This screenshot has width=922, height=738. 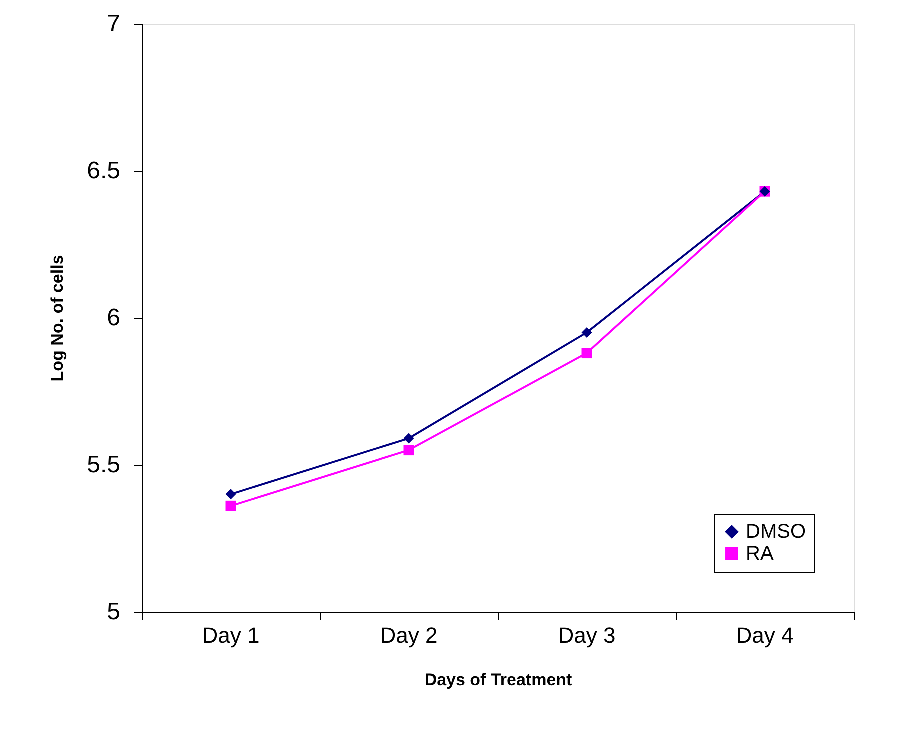 What do you see at coordinates (587, 635) in the screenshot?
I see `x-tick-label: Day 3` at bounding box center [587, 635].